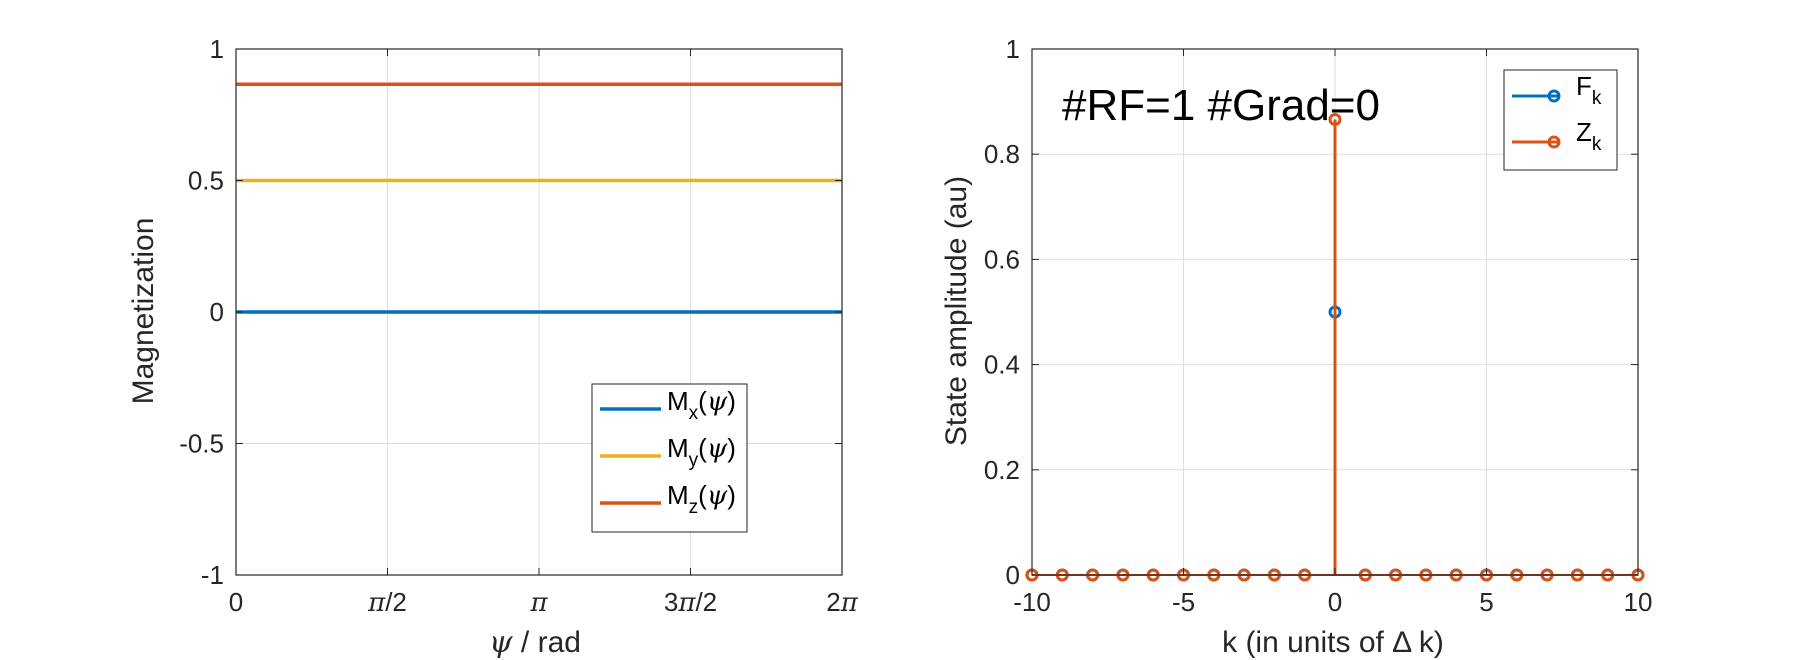  What do you see at coordinates (690, 602) in the screenshot?
I see `x-tick-label: 3π/2` at bounding box center [690, 602].